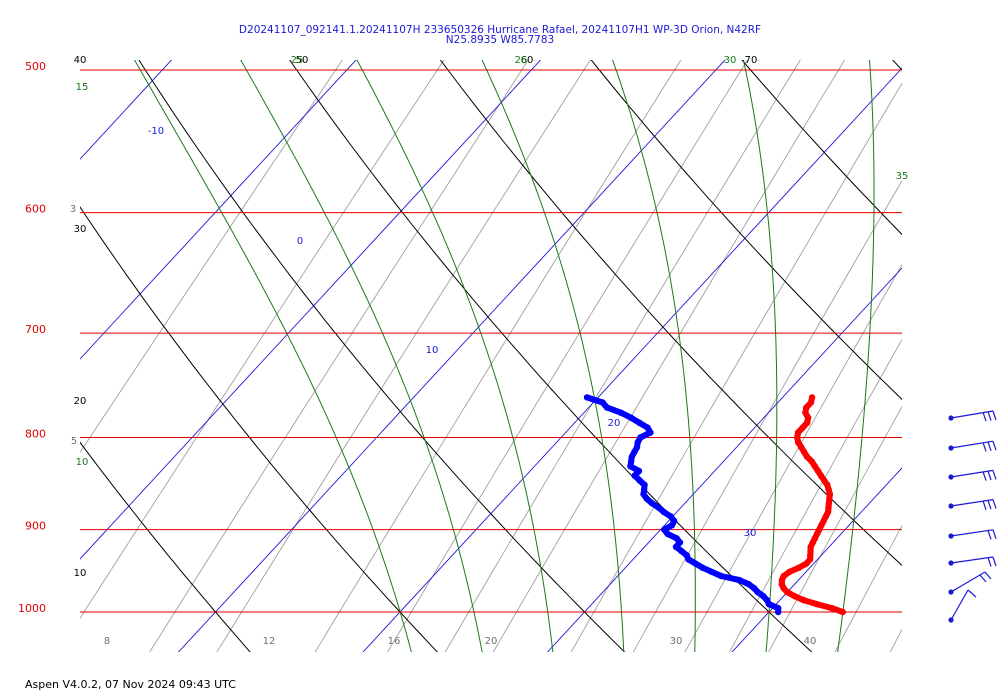  What do you see at coordinates (730, 60) in the screenshot?
I see `moist-adiabat-label: 30` at bounding box center [730, 60].